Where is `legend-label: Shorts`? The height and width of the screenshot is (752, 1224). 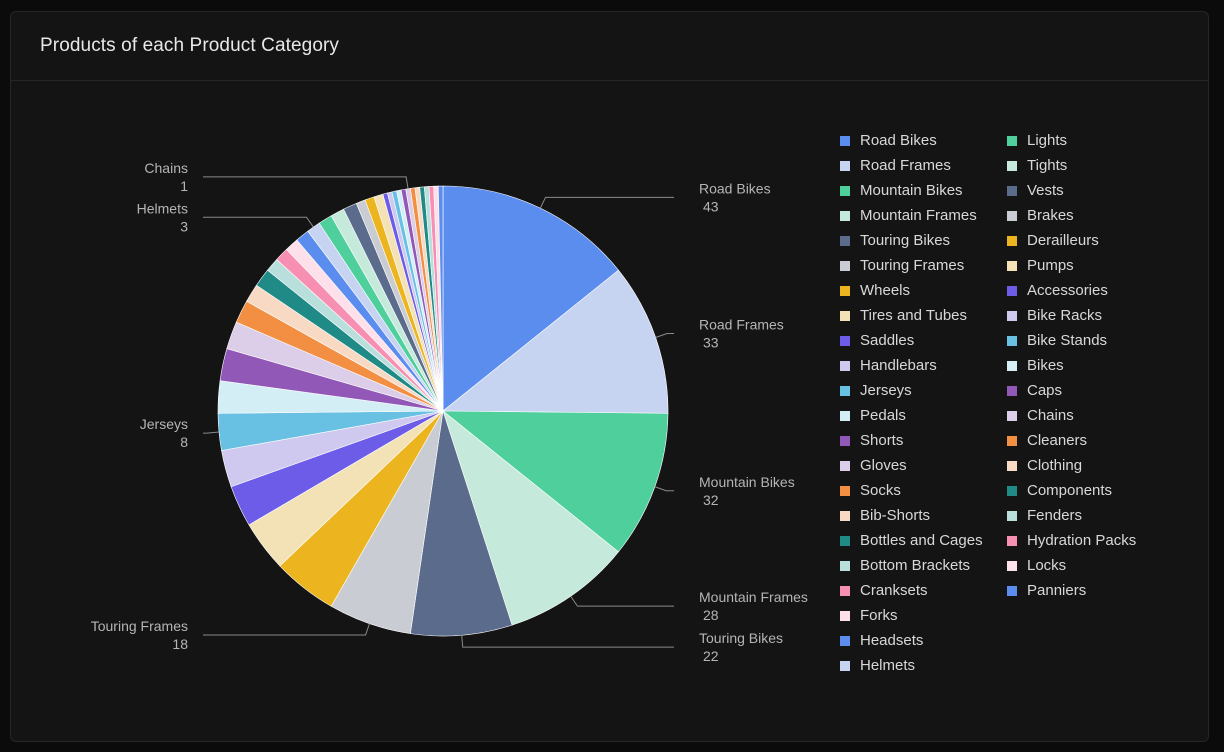 legend-label: Shorts is located at coordinates (882, 440).